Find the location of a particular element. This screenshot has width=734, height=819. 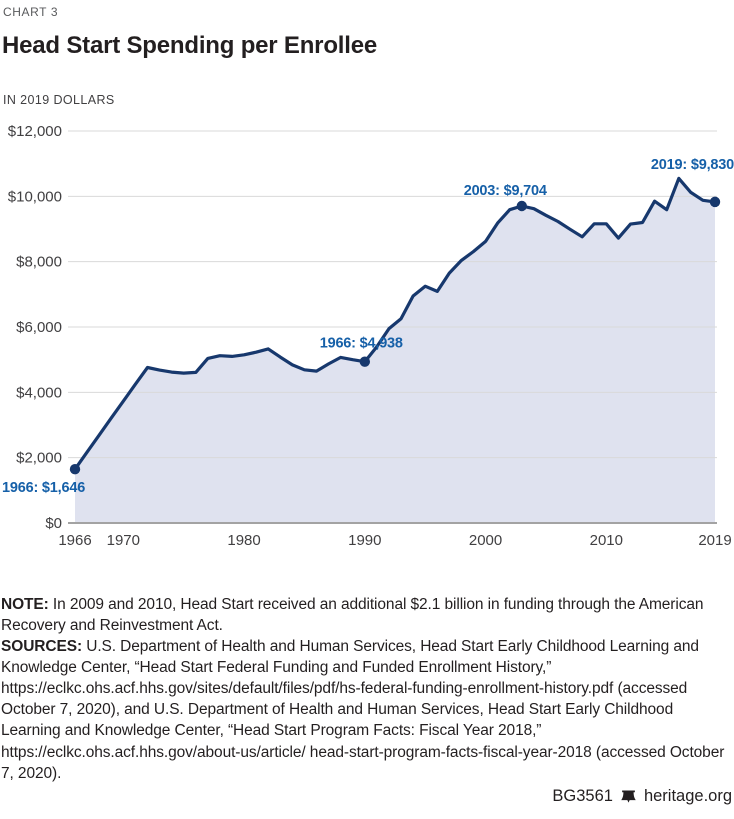

x-tick-label: 2000 is located at coordinates (485, 540).